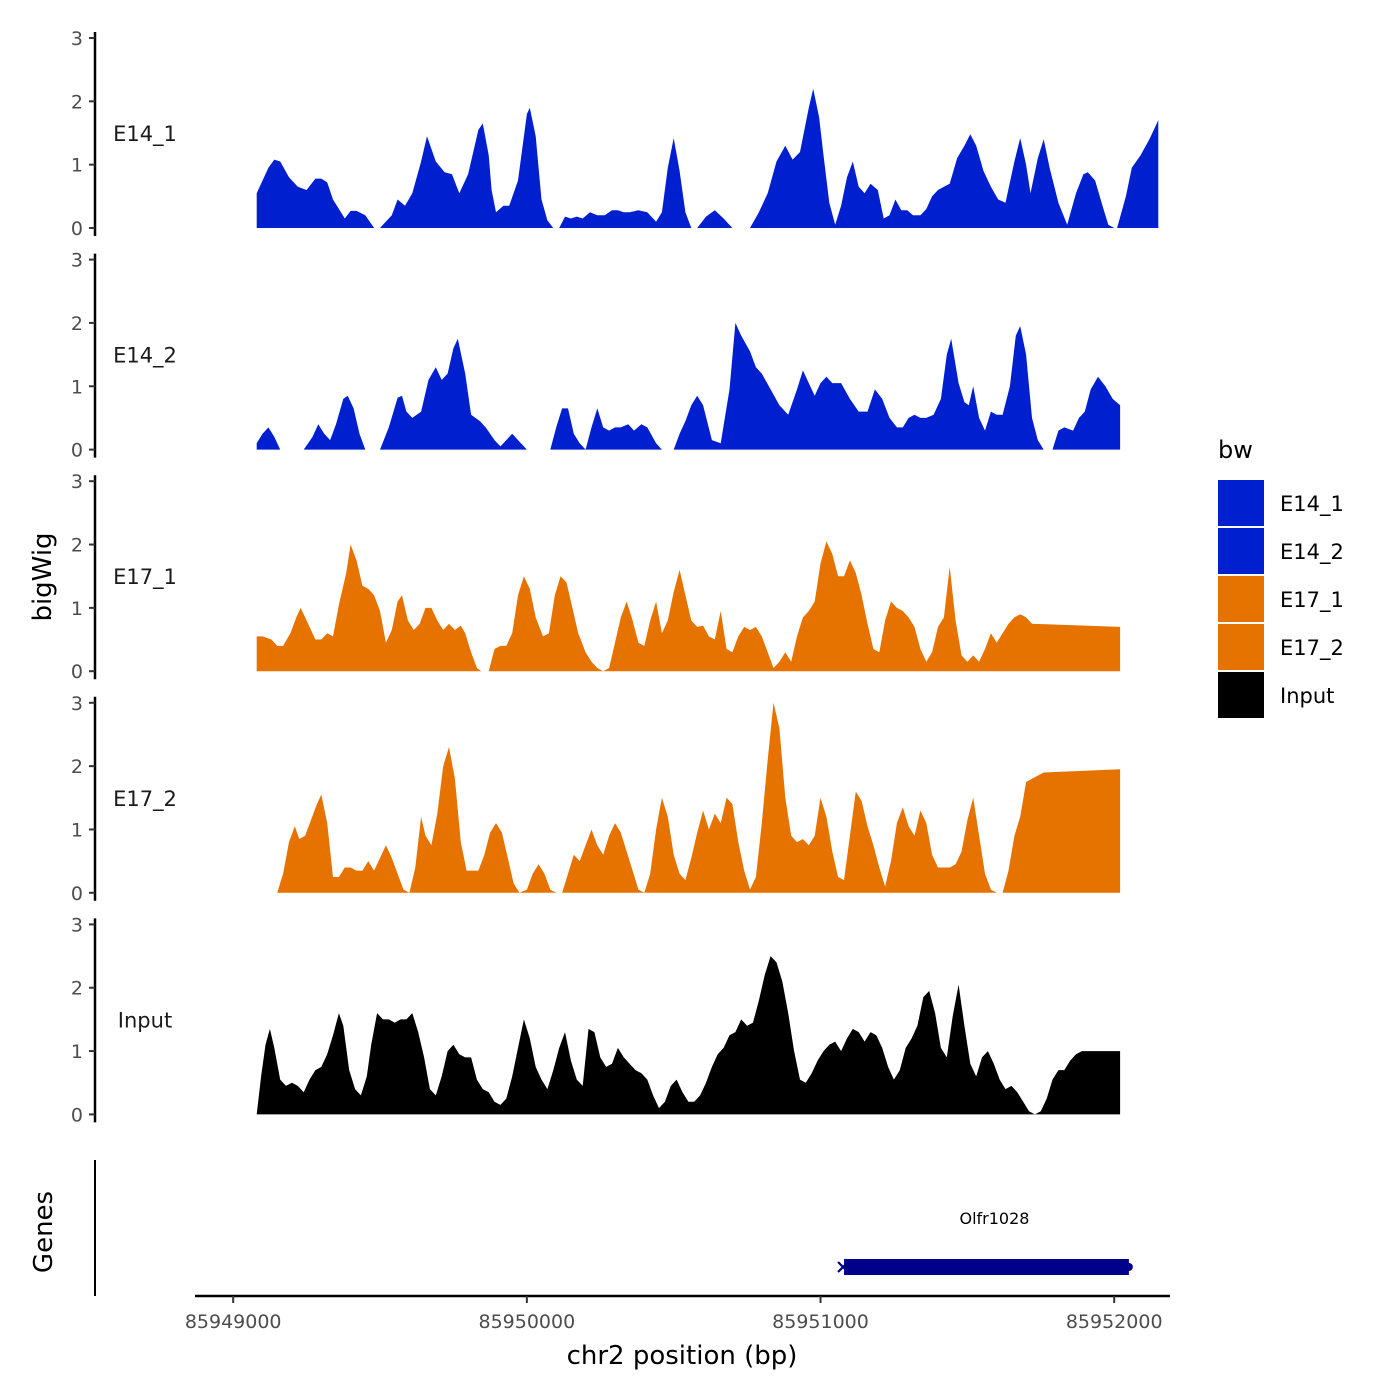 The height and width of the screenshot is (1400, 1400). I want to click on panel-e14-2: 0 1 2 3 E14_2, so click(596, 356).